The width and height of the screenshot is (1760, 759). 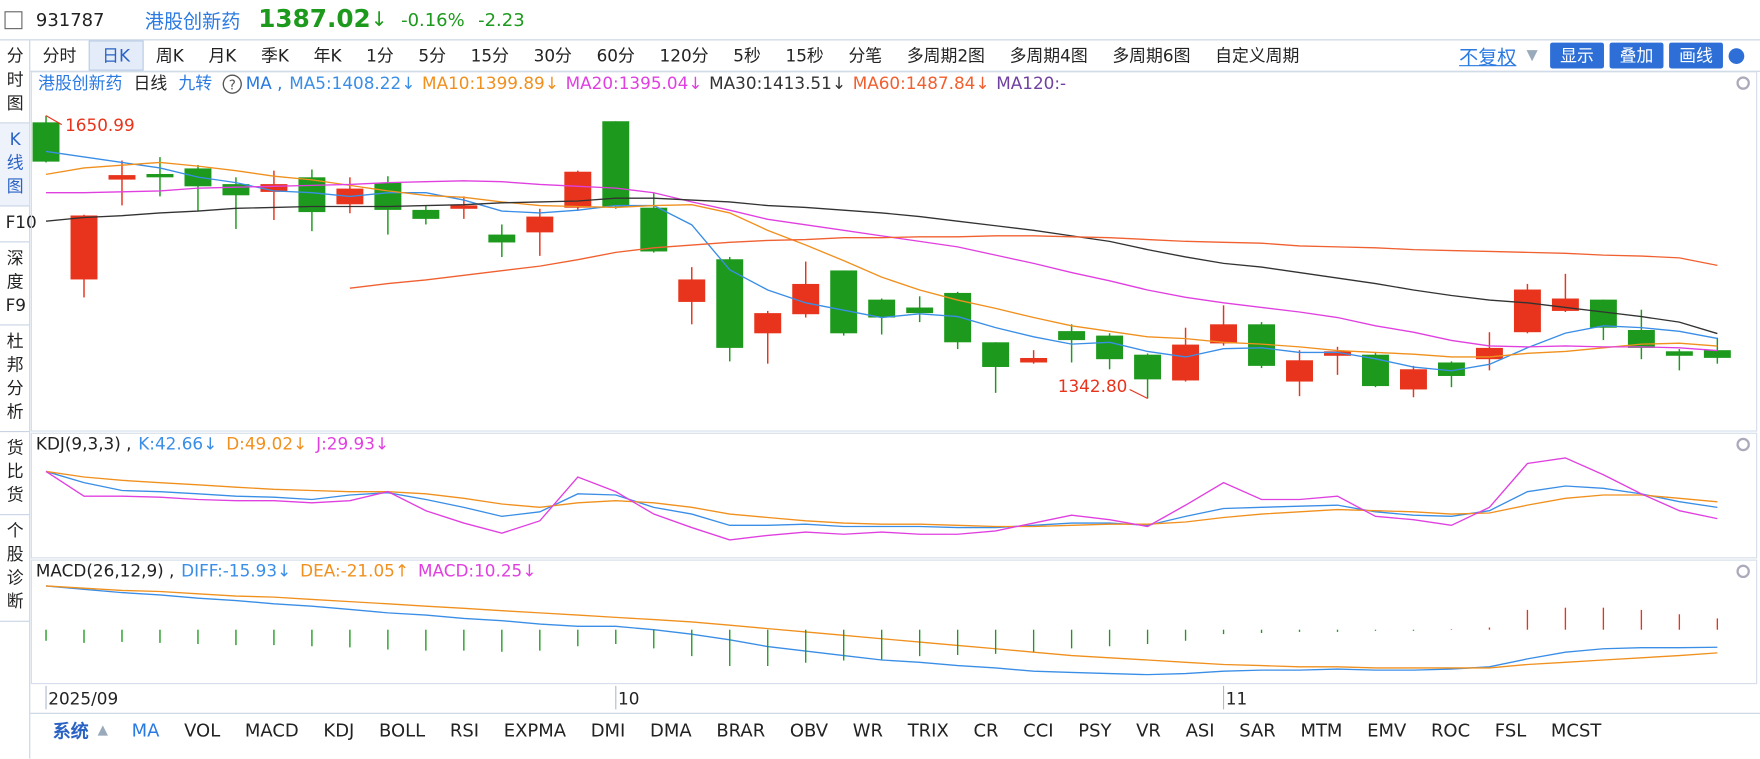 I want to click on legend-ma: MA ,, so click(x=264, y=83).